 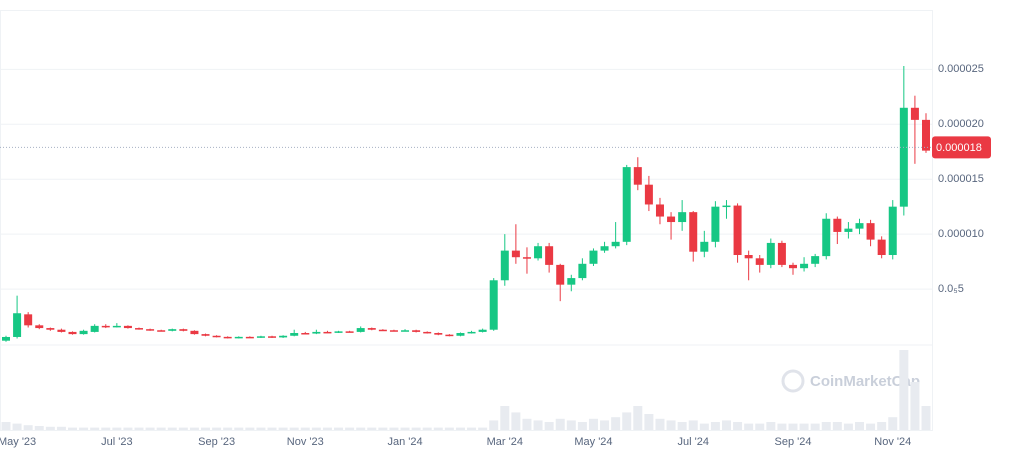 I want to click on x-tick-label: May '23, so click(x=18, y=442).